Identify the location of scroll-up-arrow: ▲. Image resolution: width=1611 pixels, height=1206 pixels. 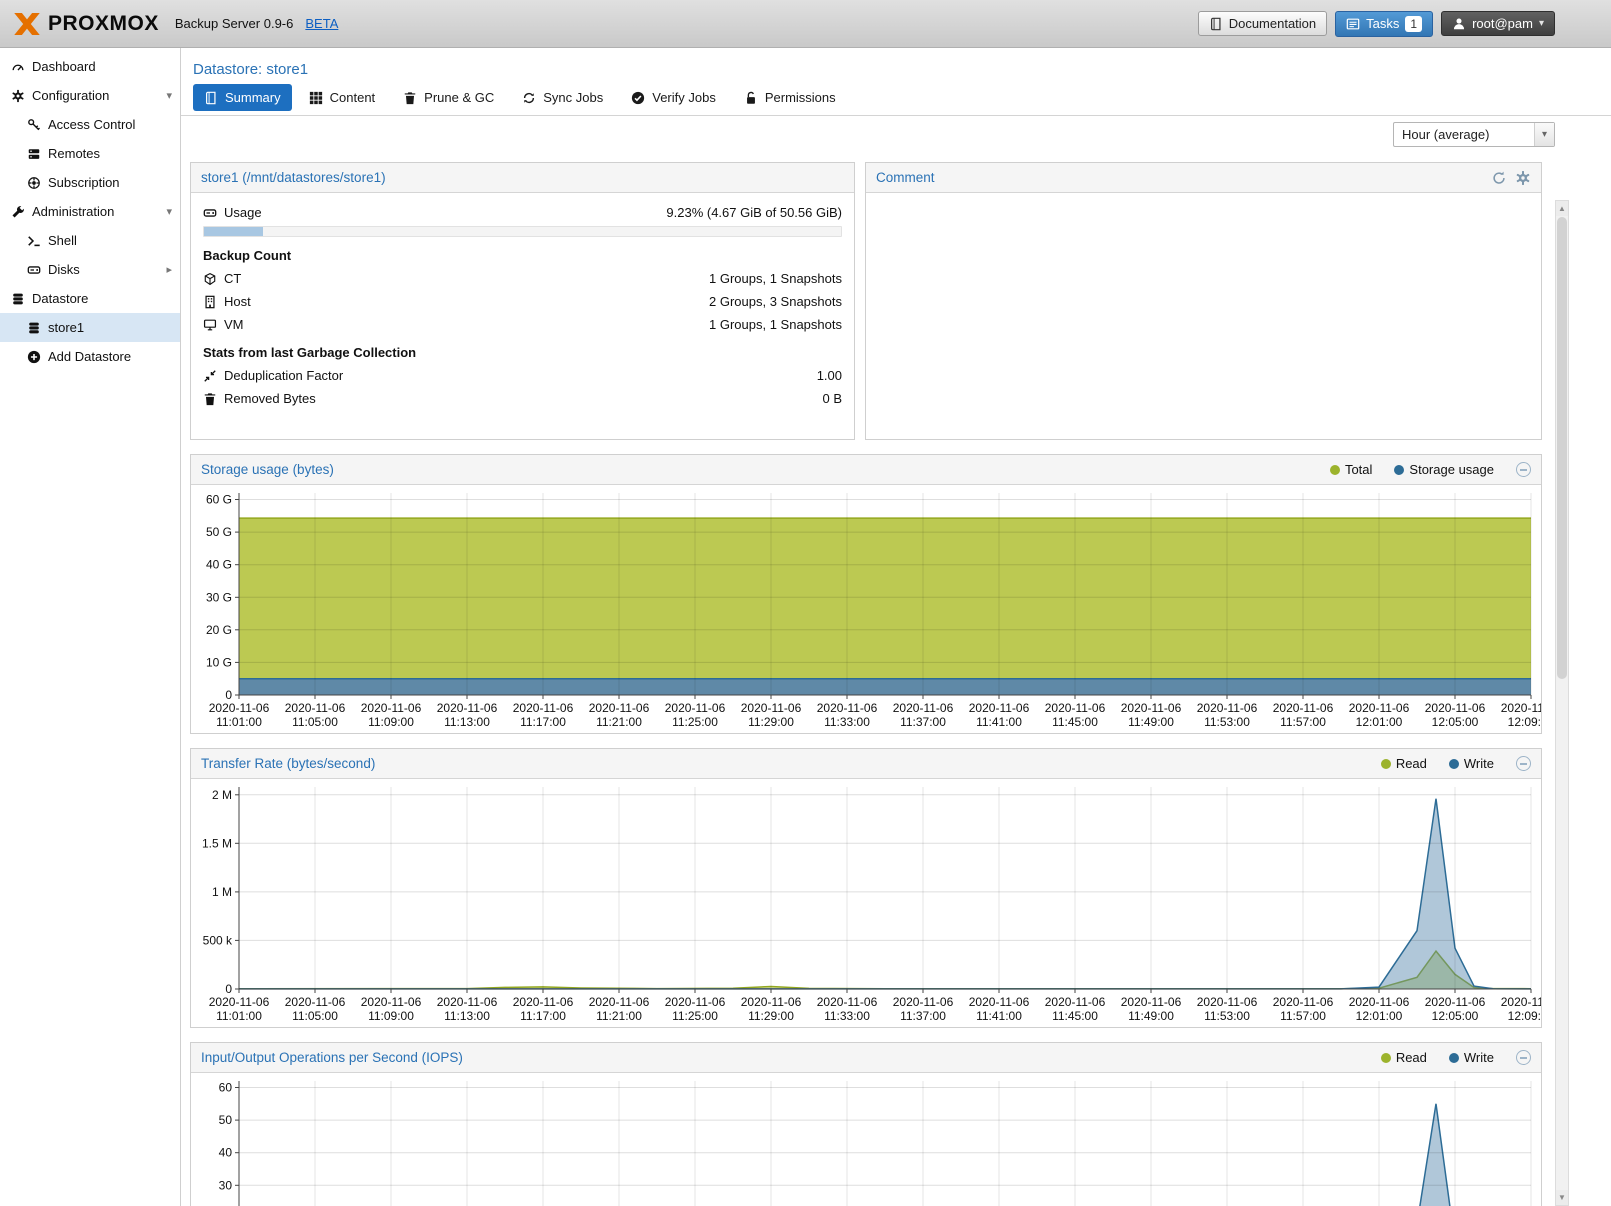
(1562, 208).